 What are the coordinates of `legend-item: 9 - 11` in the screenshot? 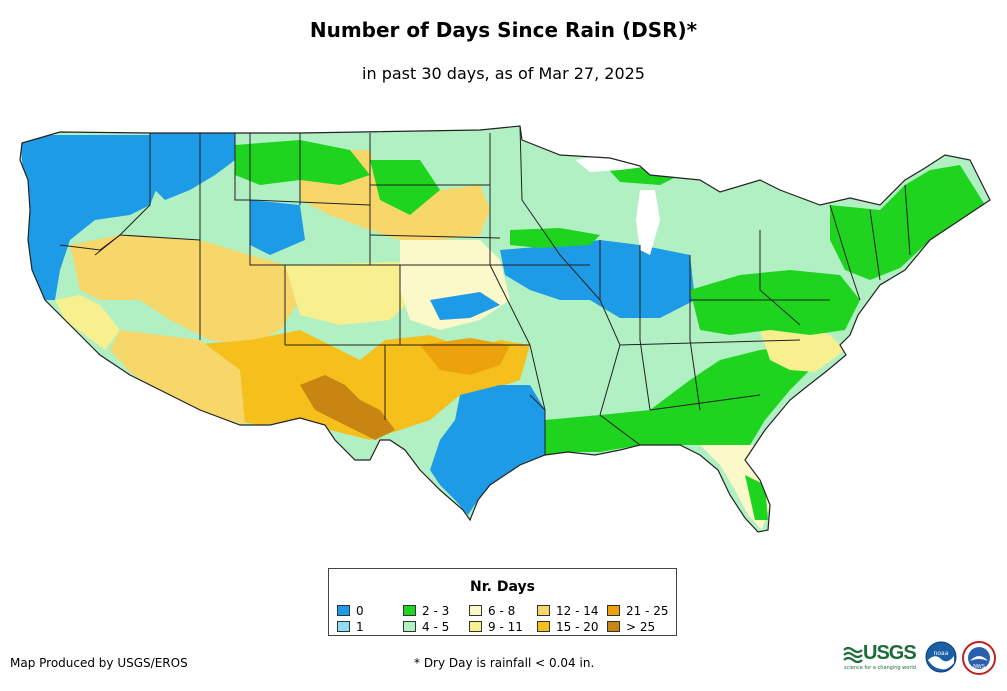 It's located at (496, 627).